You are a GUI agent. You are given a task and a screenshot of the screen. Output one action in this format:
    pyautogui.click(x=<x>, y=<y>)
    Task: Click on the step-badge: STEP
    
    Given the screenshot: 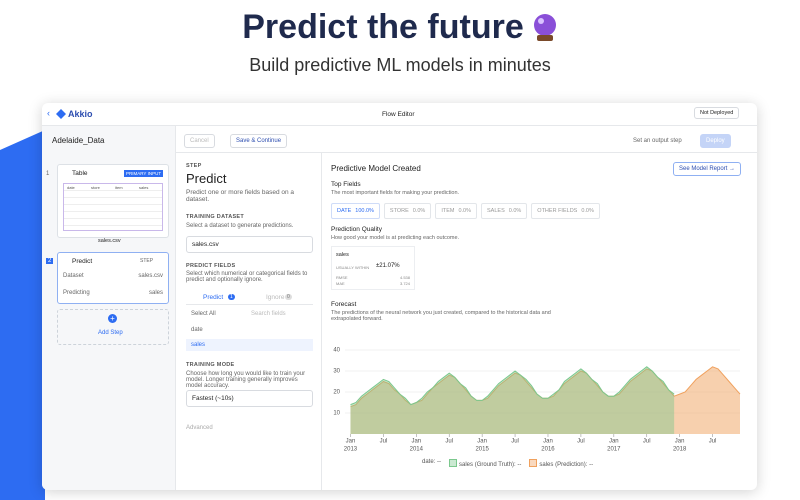 What is the action you would take?
    pyautogui.click(x=147, y=261)
    